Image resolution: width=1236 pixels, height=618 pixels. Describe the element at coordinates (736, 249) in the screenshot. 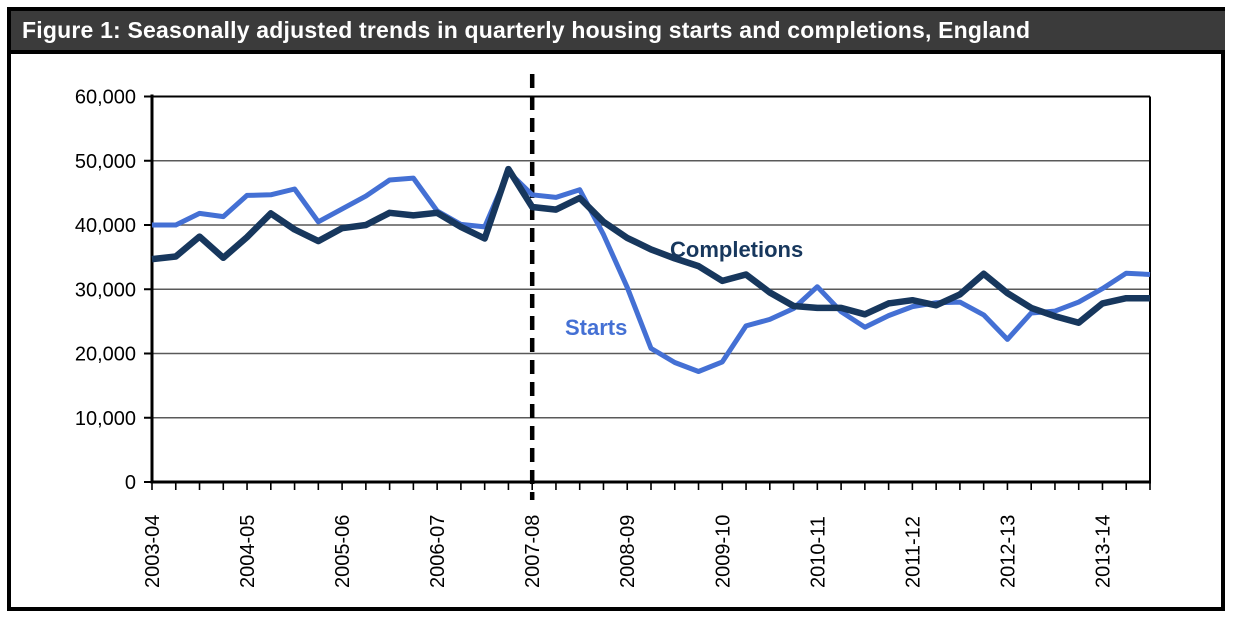

I see `series-label-completions: Completions` at that location.